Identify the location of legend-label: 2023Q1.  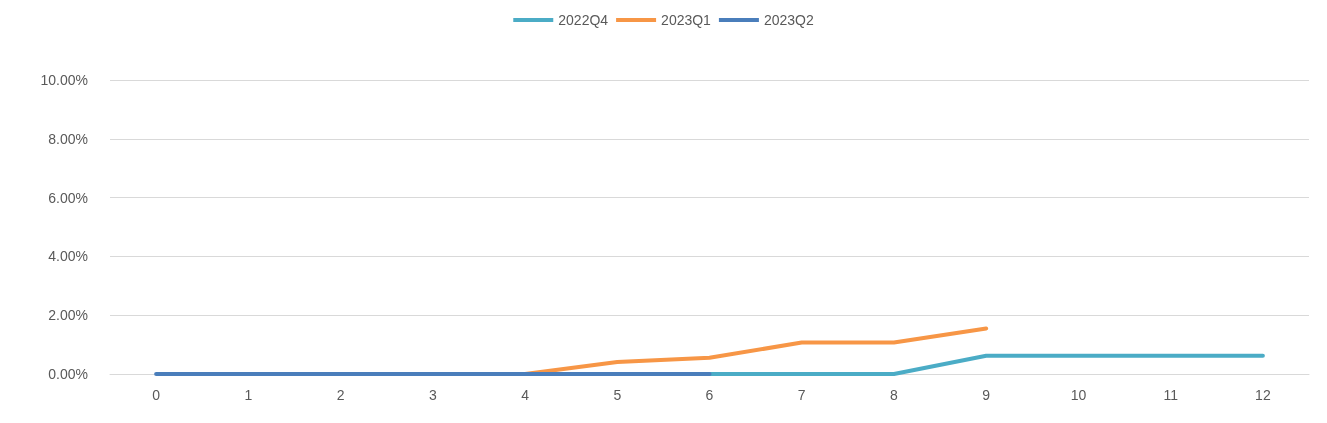
(686, 20).